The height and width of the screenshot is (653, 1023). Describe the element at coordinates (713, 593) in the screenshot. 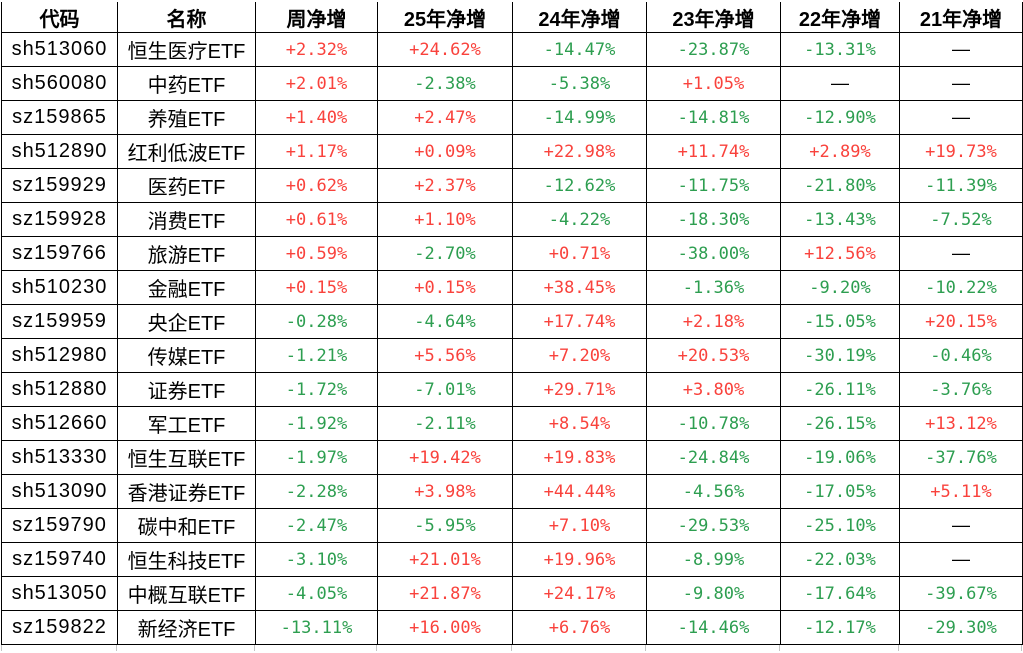

I see `cell-value: -9.80%` at that location.